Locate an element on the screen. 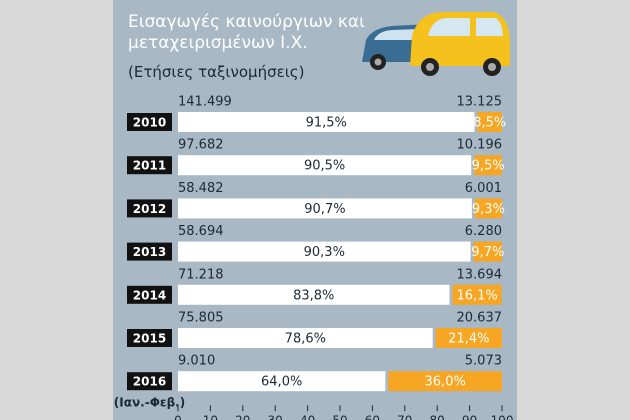 This screenshot has width=630, height=420. y-tick-label: 2012 is located at coordinates (149, 209).